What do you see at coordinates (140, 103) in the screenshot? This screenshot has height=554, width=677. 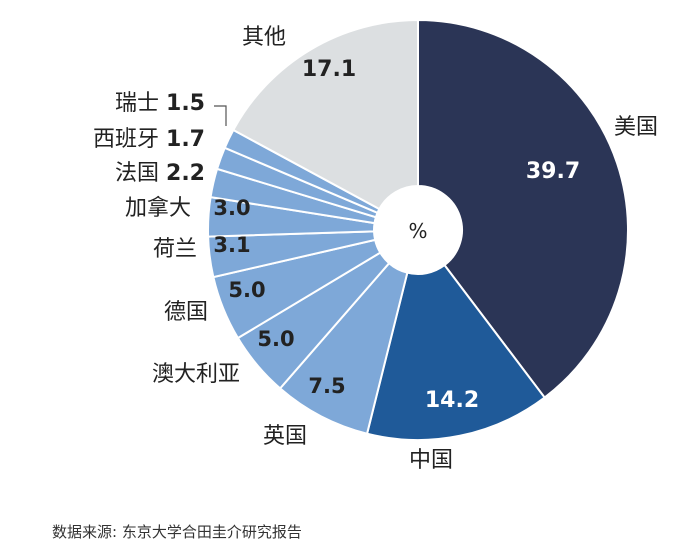 I see `category-name: 瑞士` at bounding box center [140, 103].